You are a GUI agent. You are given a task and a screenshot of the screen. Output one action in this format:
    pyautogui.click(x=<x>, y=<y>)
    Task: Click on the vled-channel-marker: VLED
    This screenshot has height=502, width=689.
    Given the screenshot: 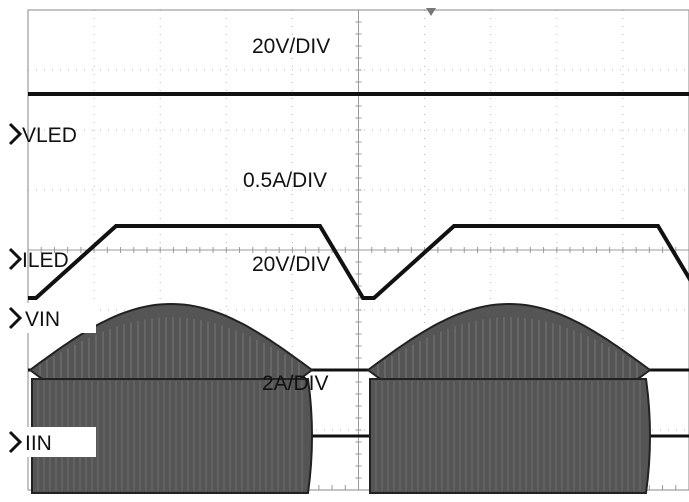 What is the action you would take?
    pyautogui.click(x=42, y=134)
    